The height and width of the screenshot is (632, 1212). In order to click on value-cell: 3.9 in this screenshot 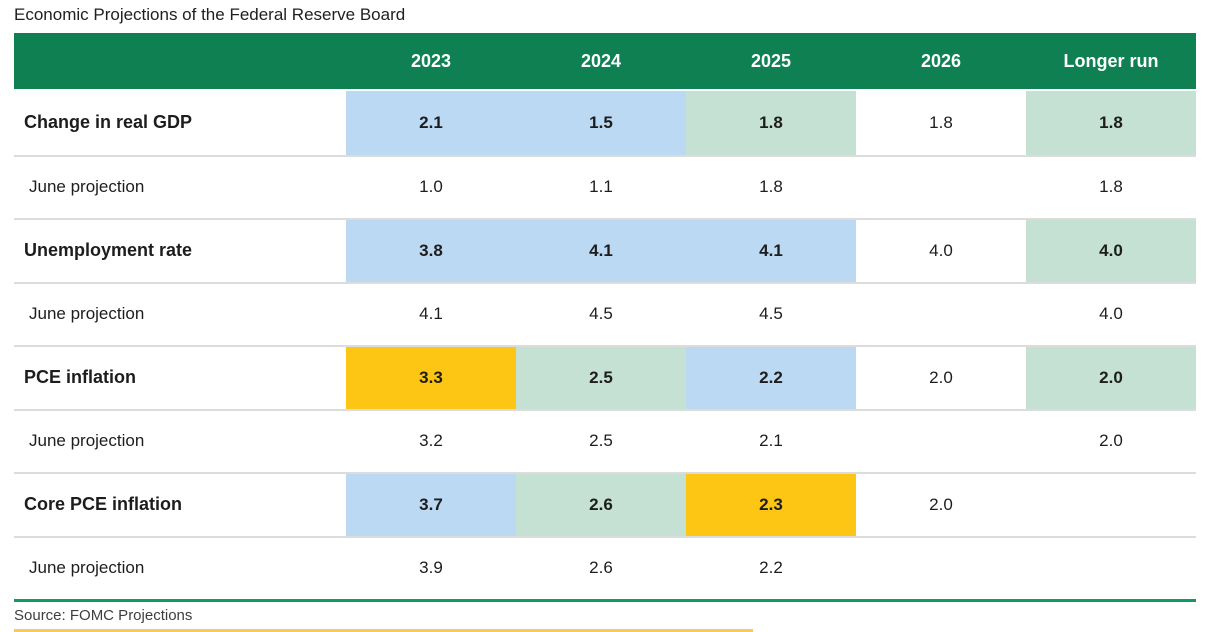, I will do `click(431, 568)`.